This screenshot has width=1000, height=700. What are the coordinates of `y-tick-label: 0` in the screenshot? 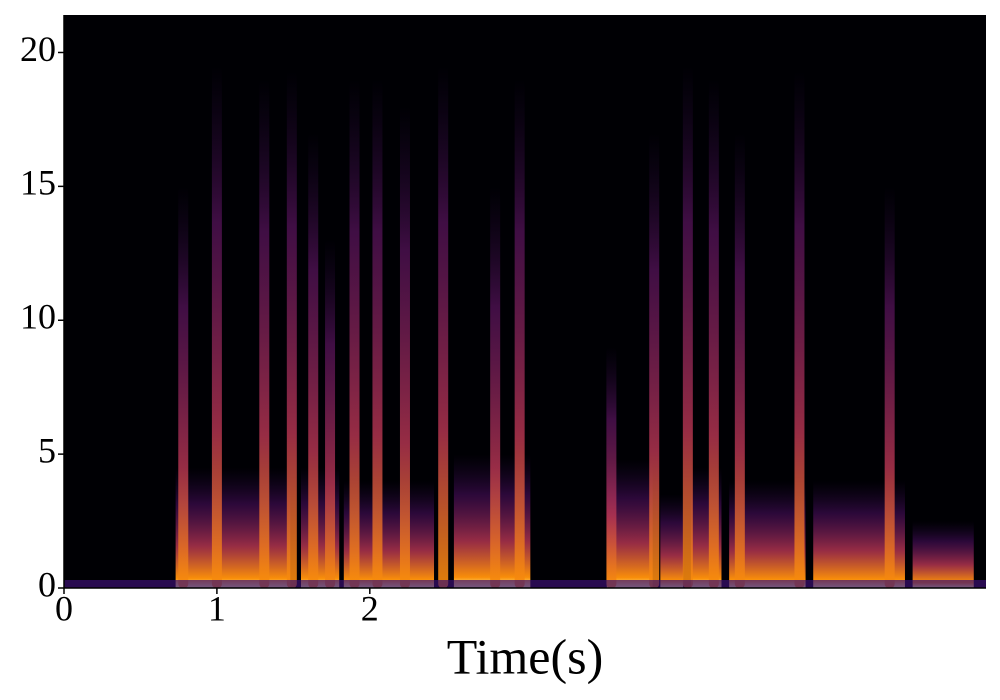 It's located at (47, 584).